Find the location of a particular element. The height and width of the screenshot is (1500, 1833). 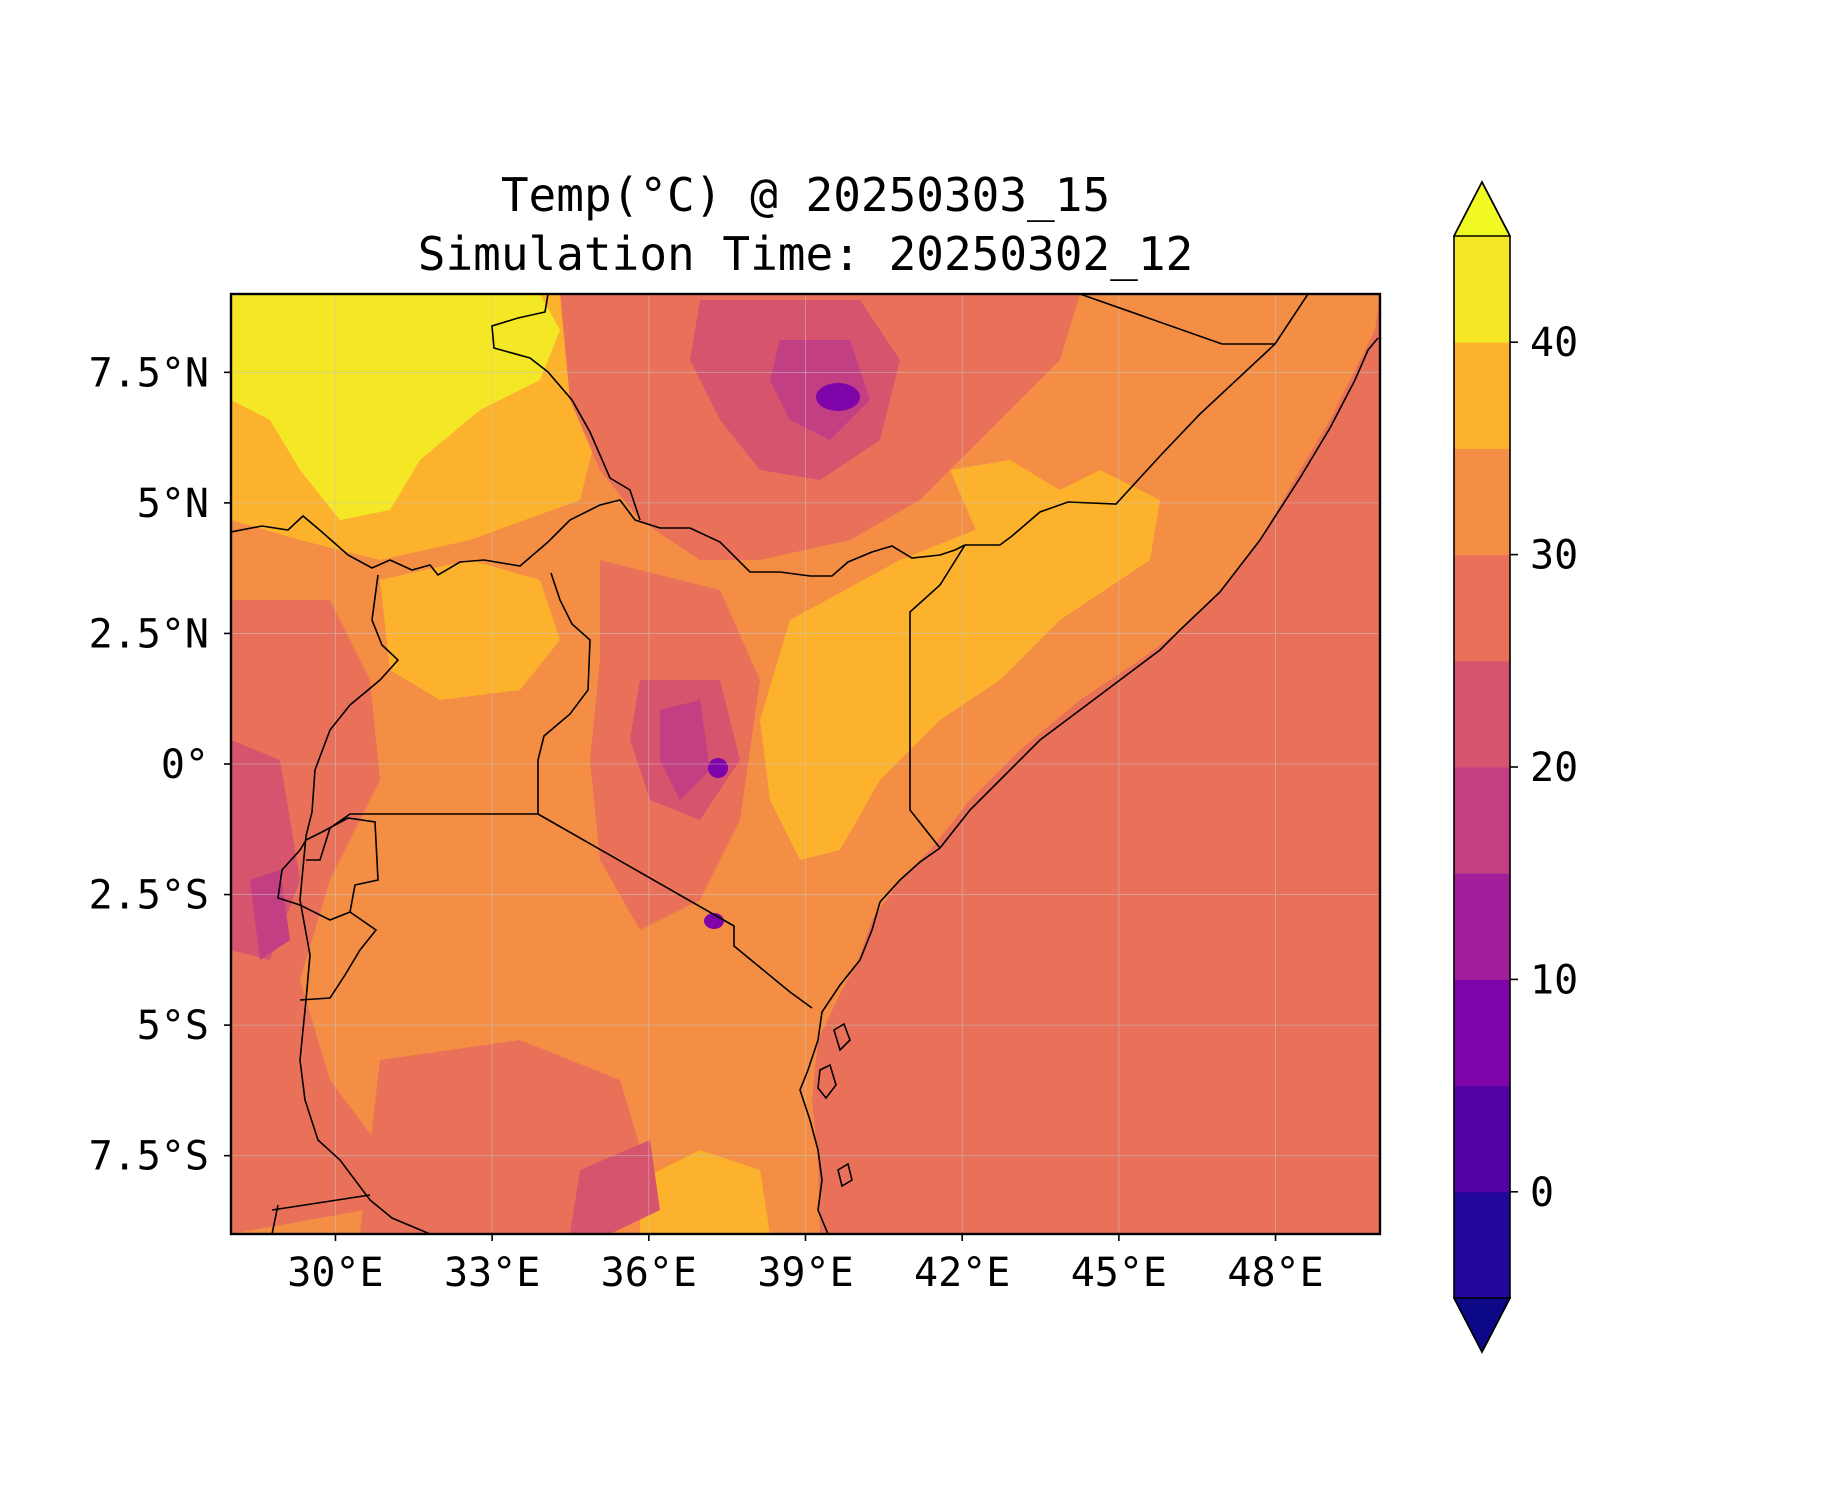

colorbar-outline is located at coordinates (1482, 767).